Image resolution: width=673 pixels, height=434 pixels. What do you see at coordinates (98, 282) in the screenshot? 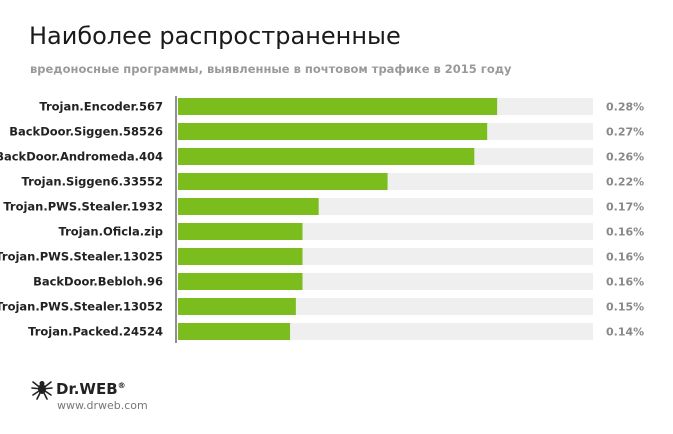
I see `category-label: BackDoor.Bebloh.96` at bounding box center [98, 282].